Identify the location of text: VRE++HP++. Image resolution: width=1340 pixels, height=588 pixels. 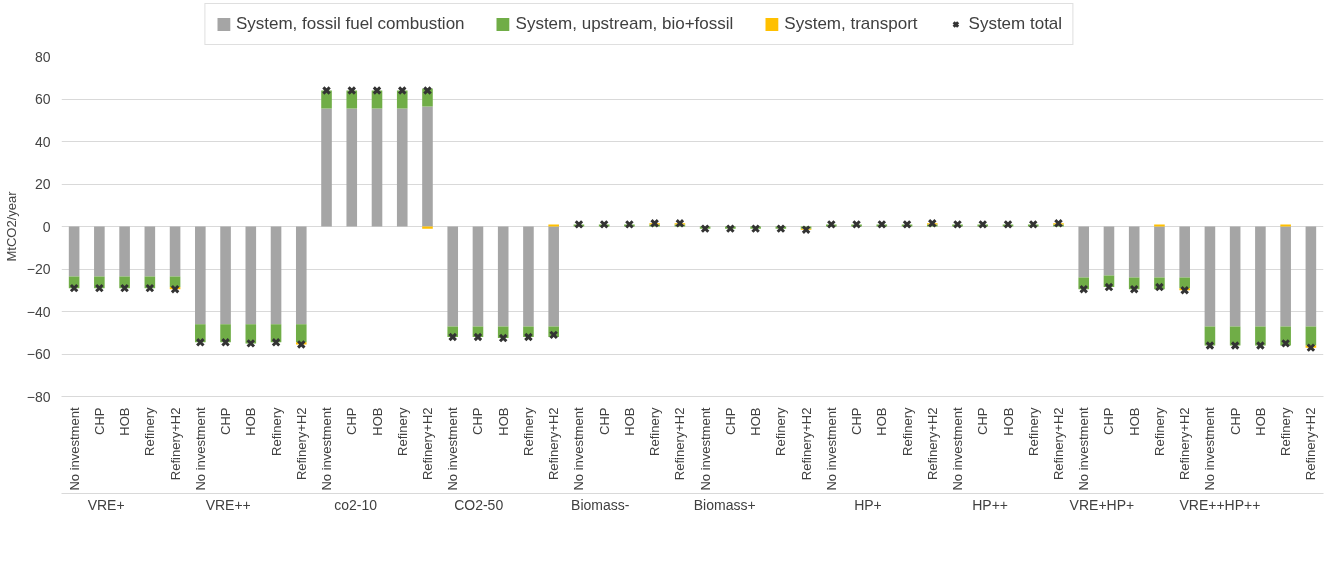
(1220, 504).